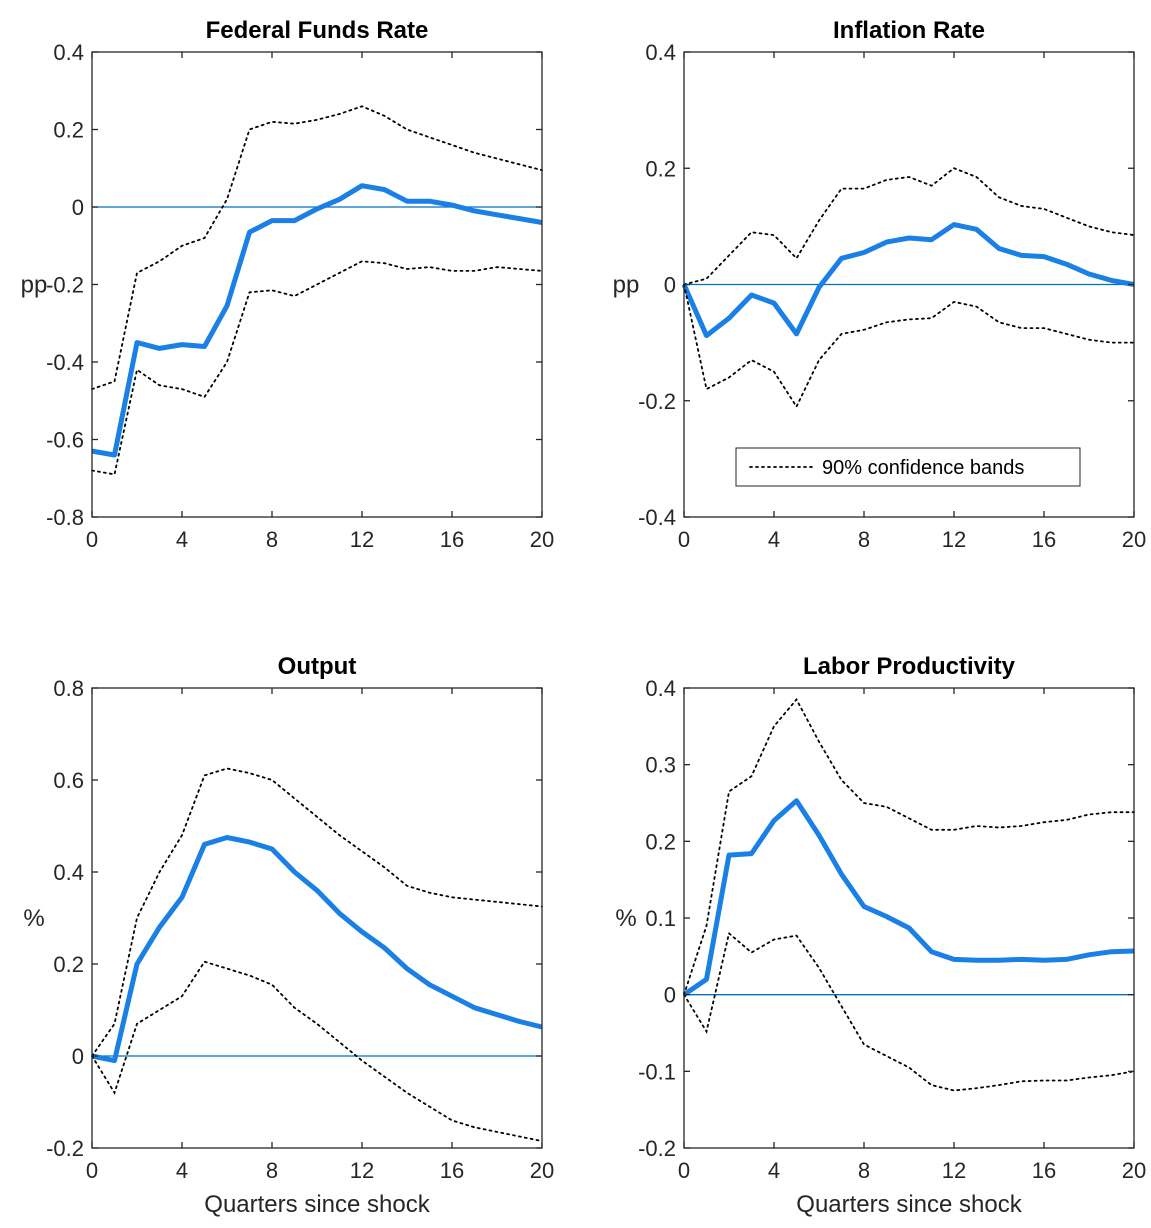 The image size is (1151, 1228). I want to click on panel-title: Output, so click(317, 666).